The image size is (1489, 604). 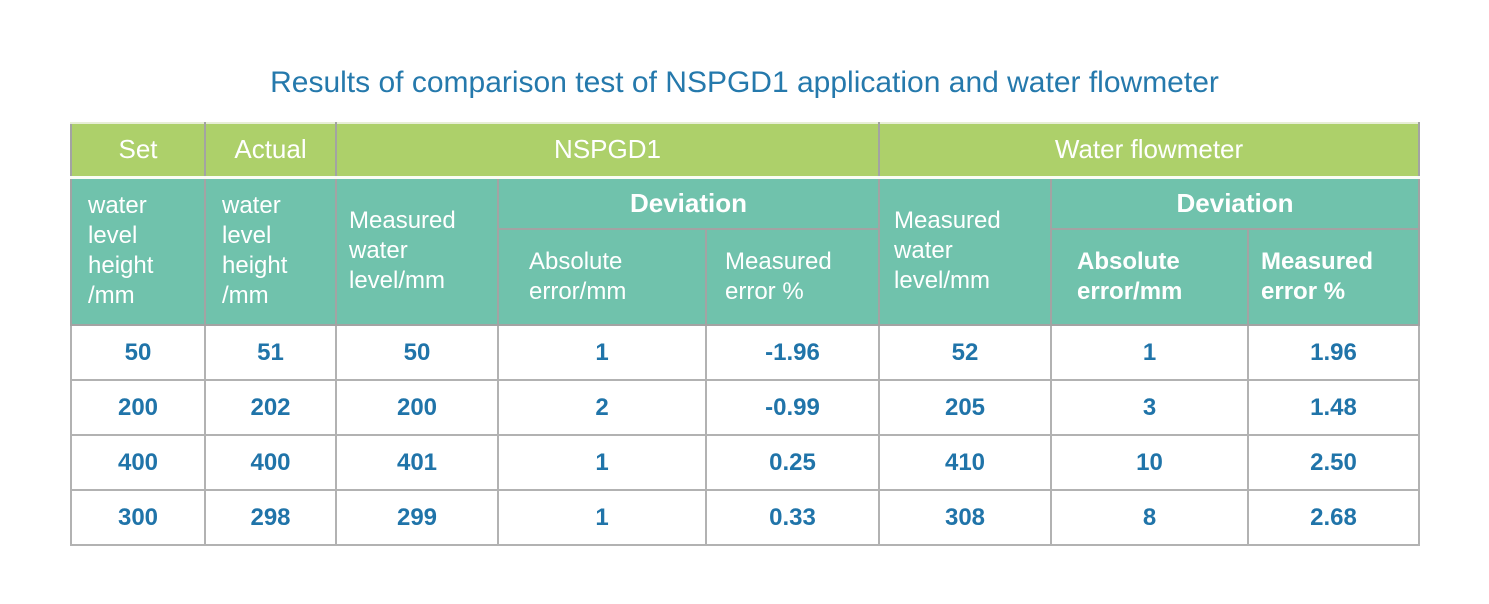 What do you see at coordinates (965, 462) in the screenshot?
I see `table-cell: 410` at bounding box center [965, 462].